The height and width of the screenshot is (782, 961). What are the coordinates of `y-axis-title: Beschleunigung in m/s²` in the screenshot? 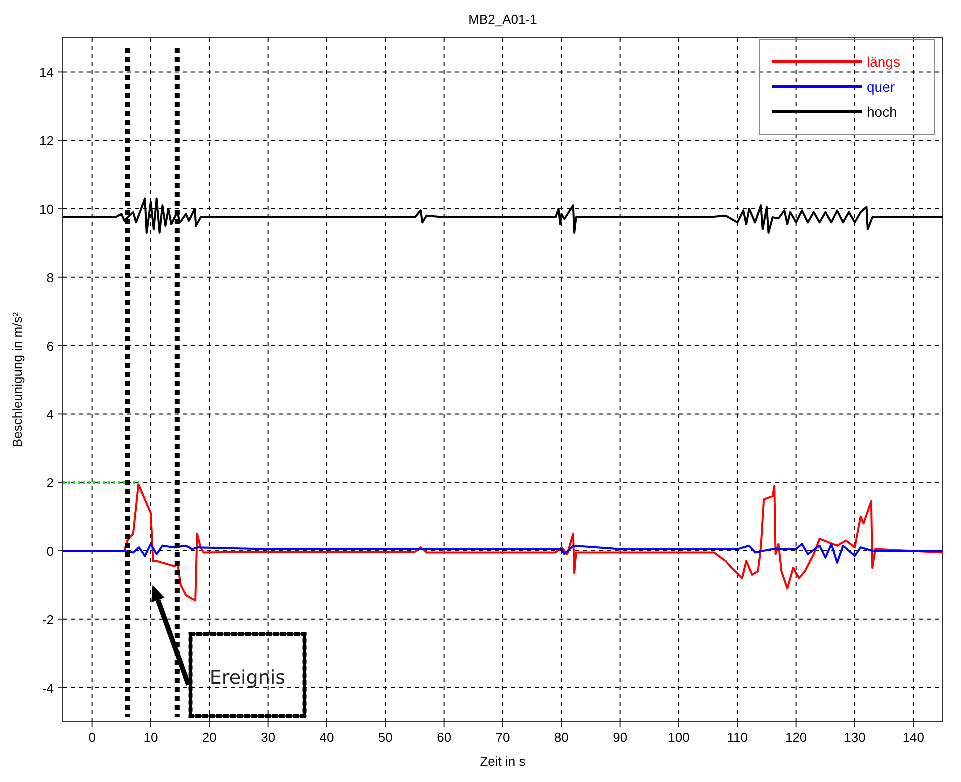 It's located at (17, 380).